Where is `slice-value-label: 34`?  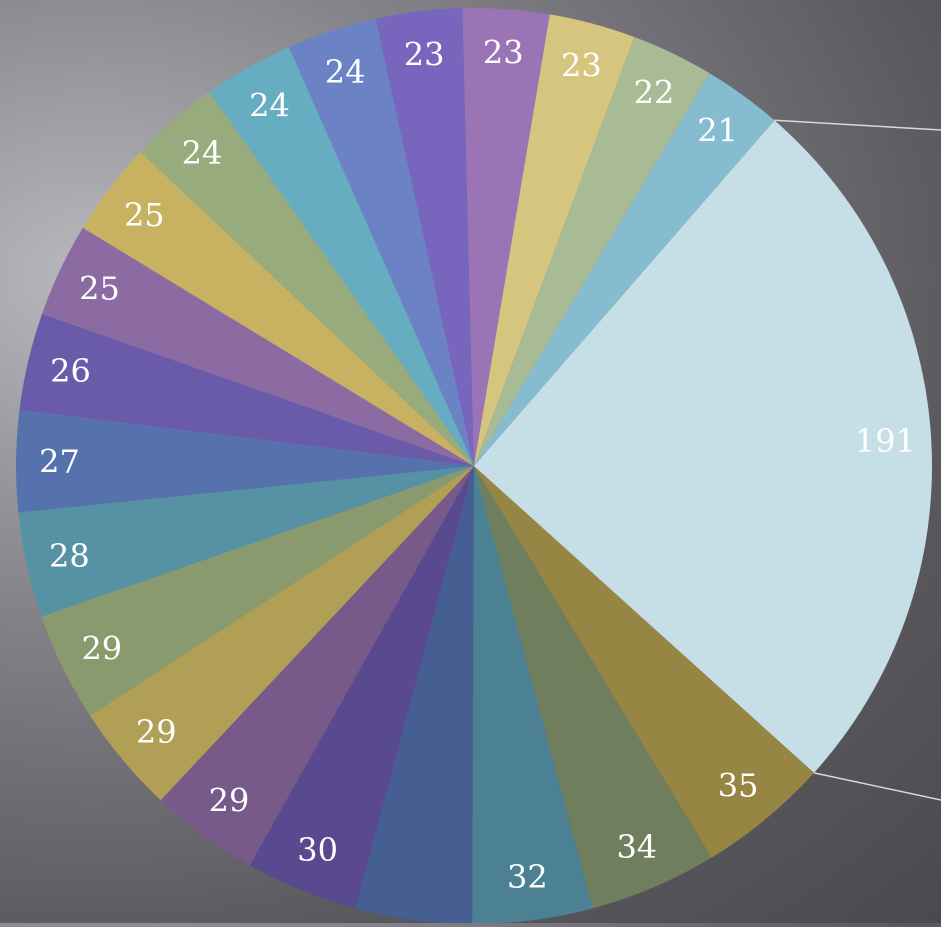
slice-value-label: 34 is located at coordinates (636, 847).